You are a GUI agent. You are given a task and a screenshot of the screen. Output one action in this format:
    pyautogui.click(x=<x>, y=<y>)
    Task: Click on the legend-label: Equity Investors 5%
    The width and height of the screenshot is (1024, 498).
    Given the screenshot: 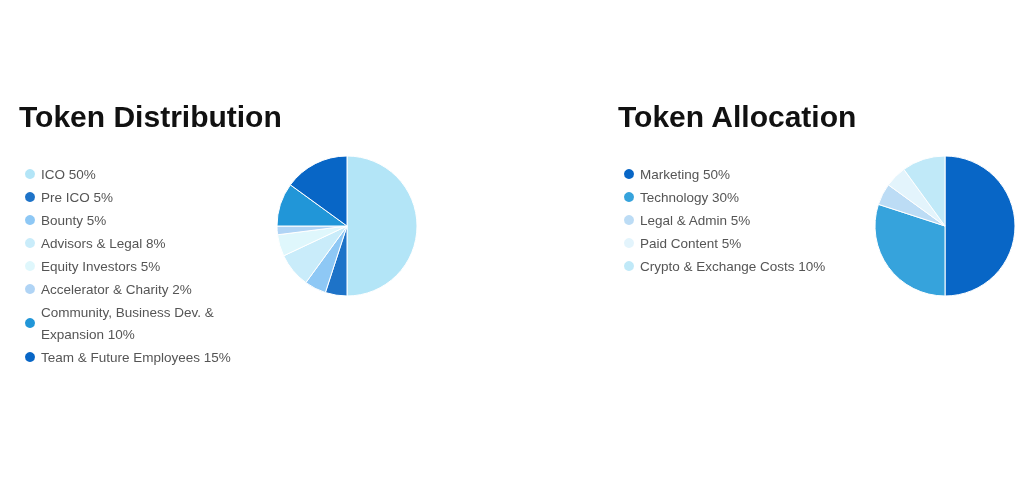 What is the action you would take?
    pyautogui.click(x=101, y=266)
    